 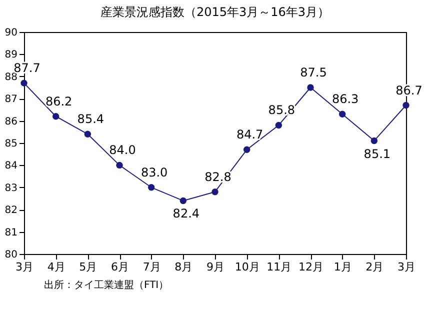 What do you see at coordinates (11, 232) in the screenshot?
I see `y-tick-label: 81` at bounding box center [11, 232].